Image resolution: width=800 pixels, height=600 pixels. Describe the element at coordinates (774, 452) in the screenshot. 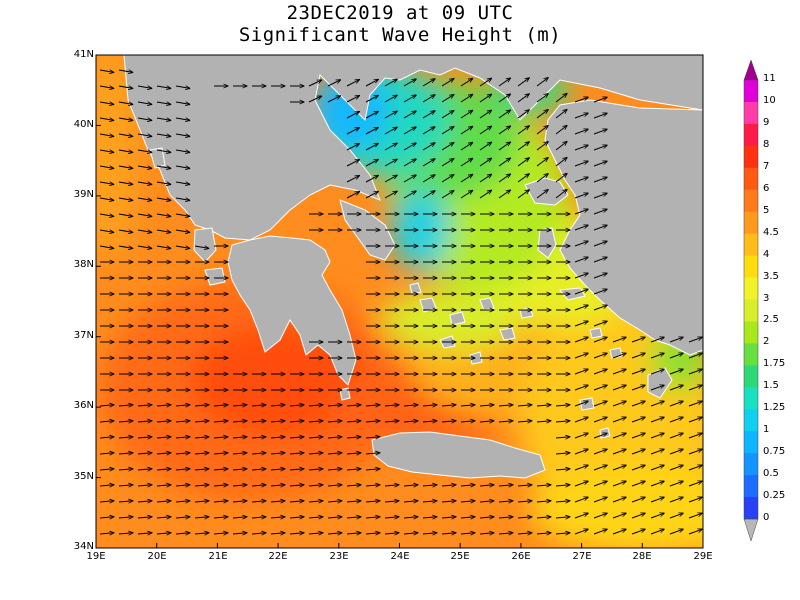

I see `colorbar-label: 0.75` at that location.